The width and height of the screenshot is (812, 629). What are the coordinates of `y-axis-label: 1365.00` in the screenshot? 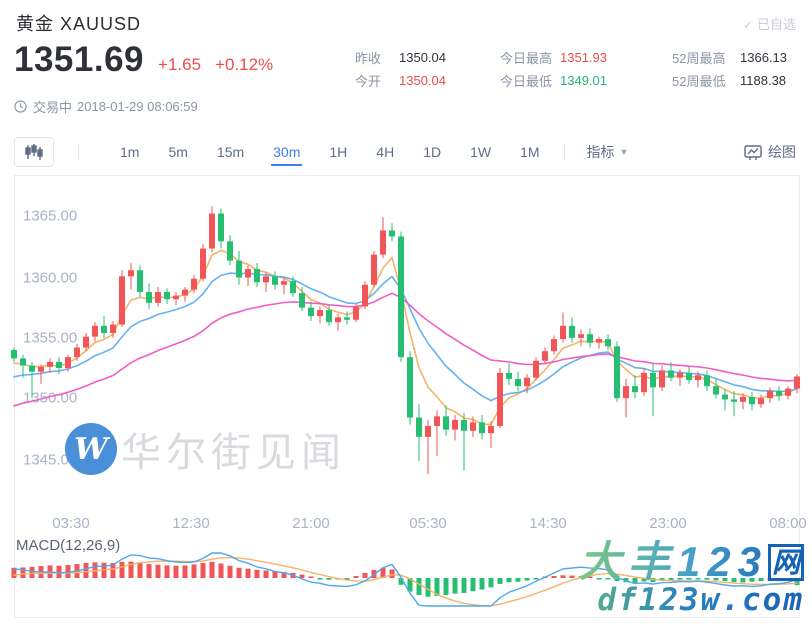 It's located at (50, 216).